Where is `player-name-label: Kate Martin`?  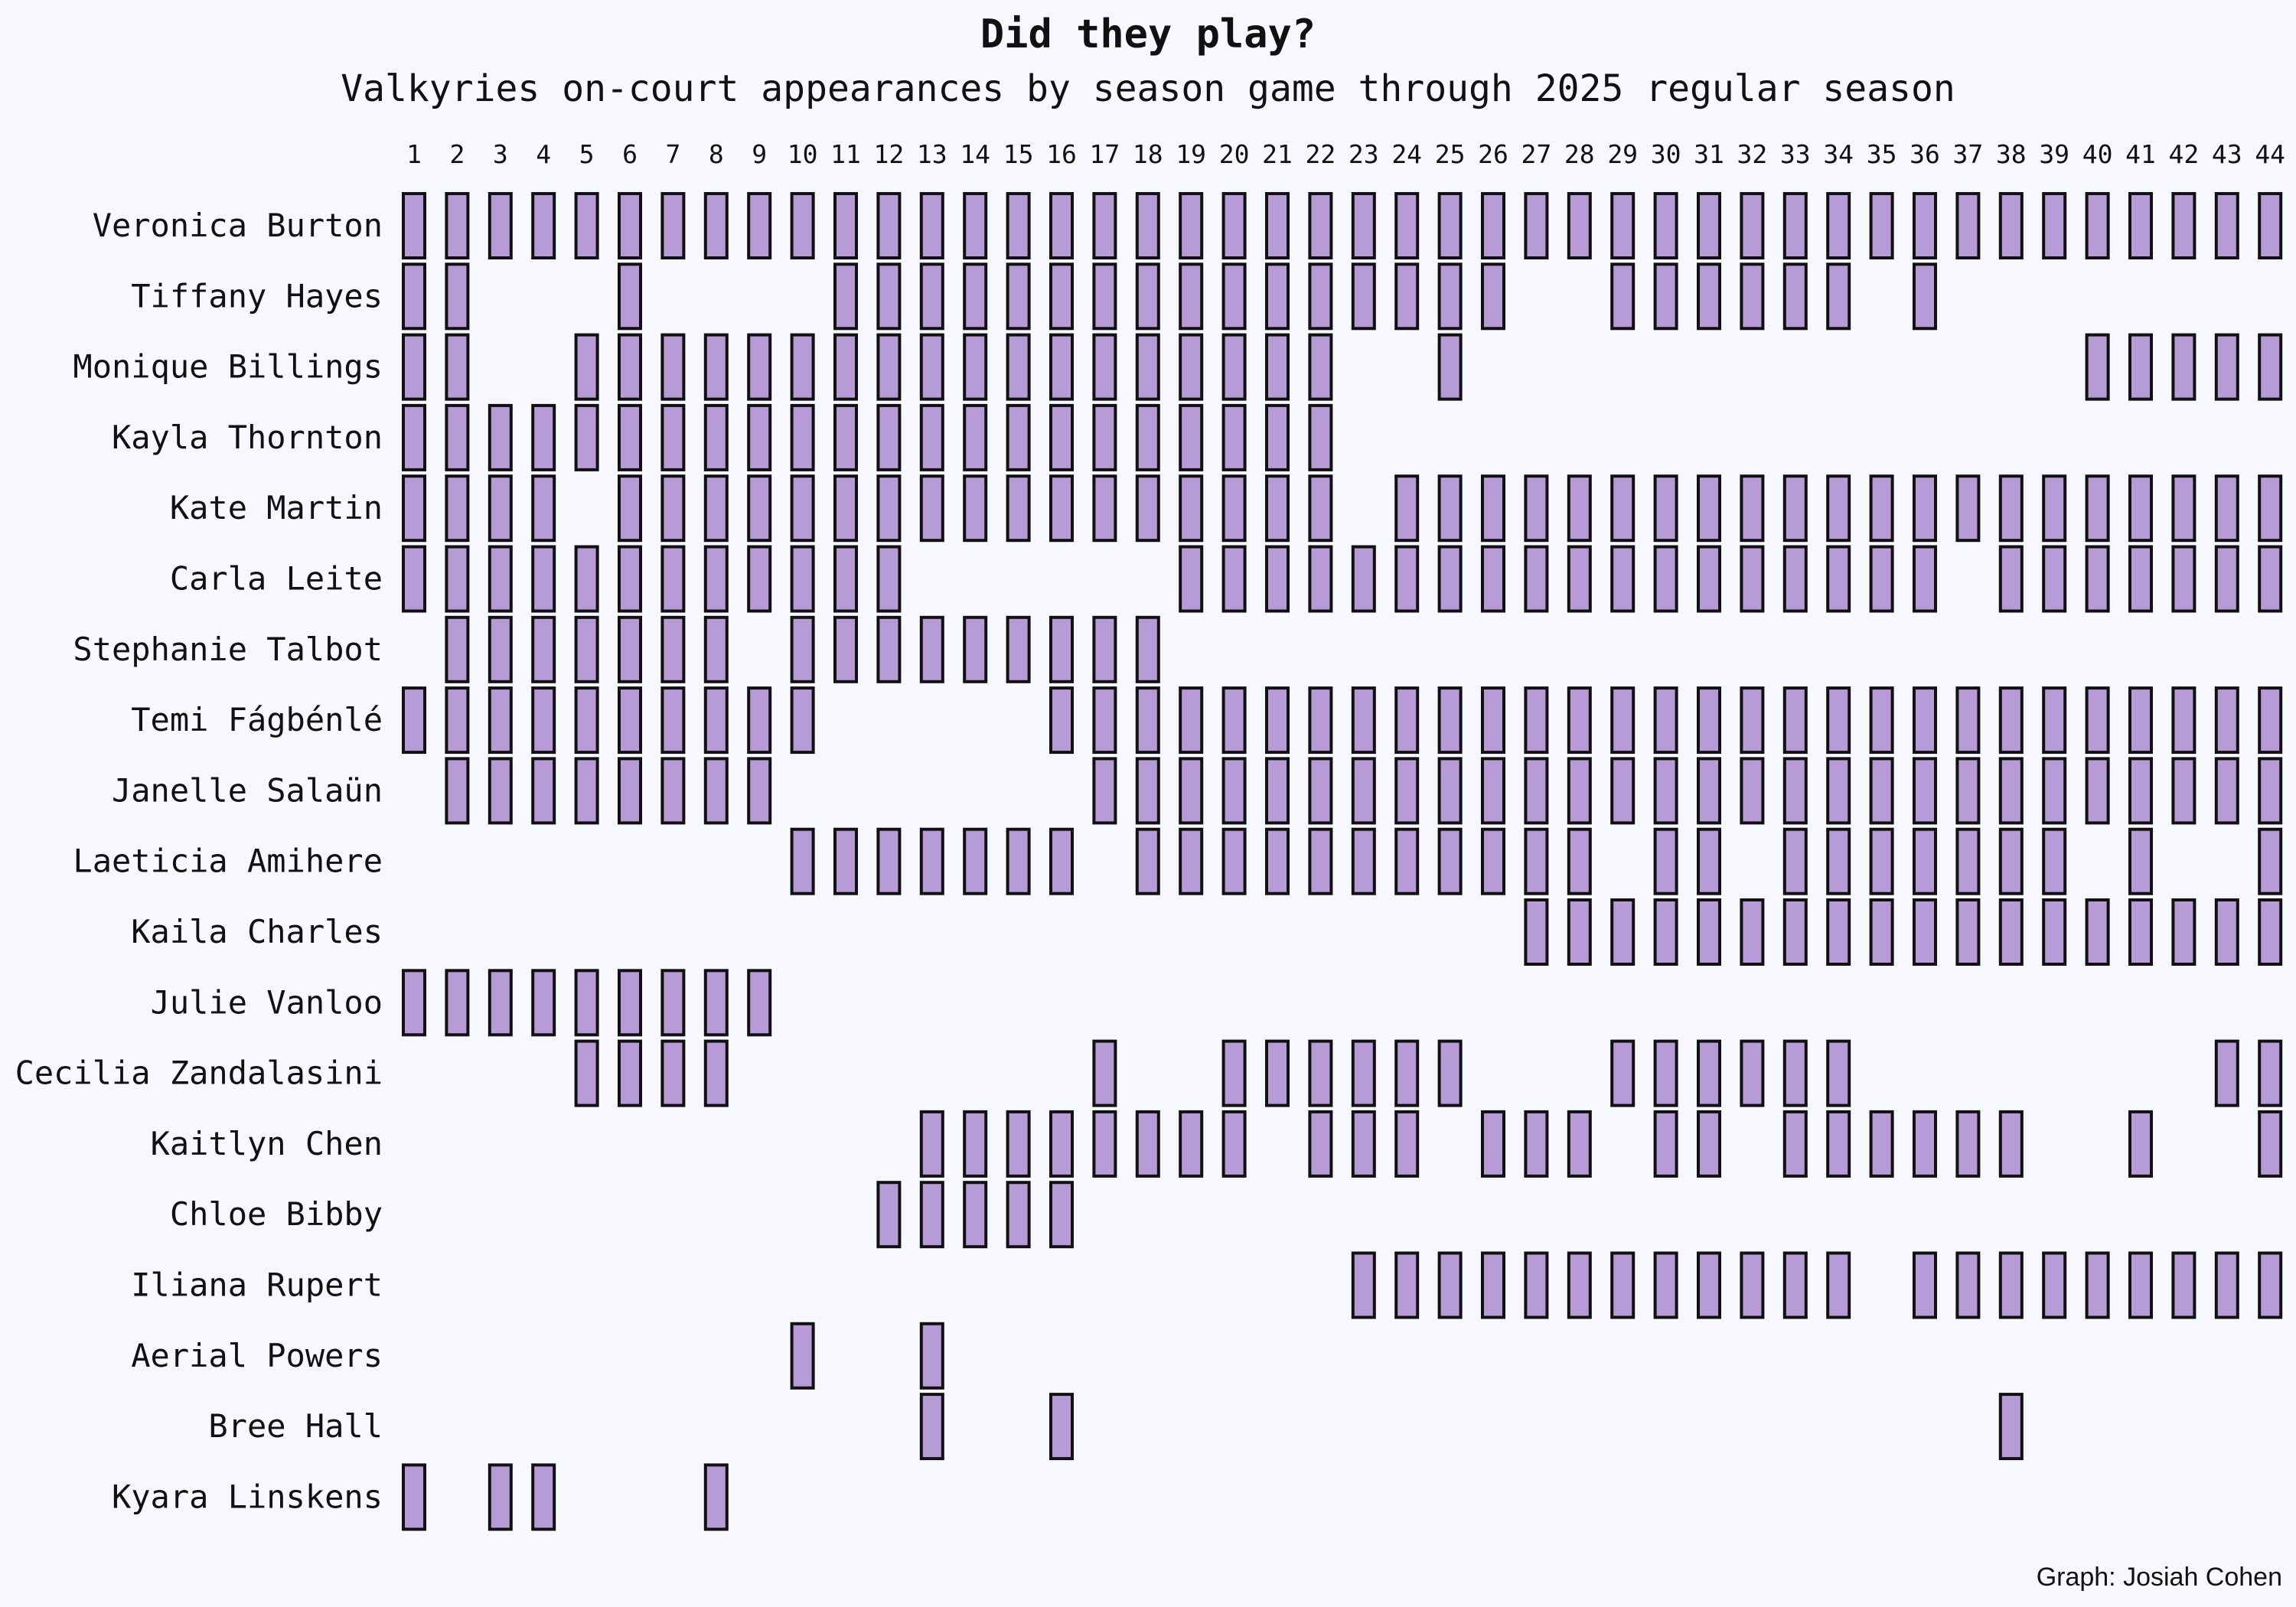 player-name-label: Kate Martin is located at coordinates (276, 507).